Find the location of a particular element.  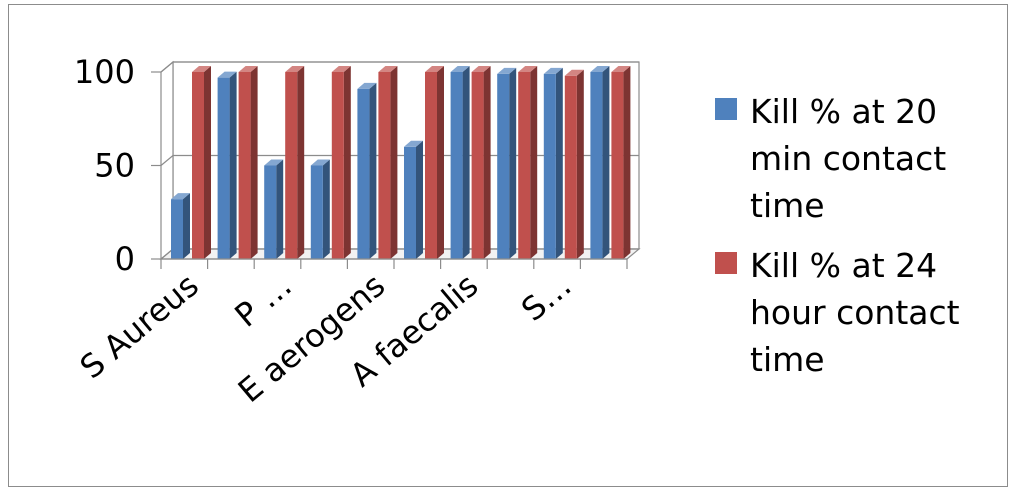

legend-label: Kill % at 24 is located at coordinates (843, 265).